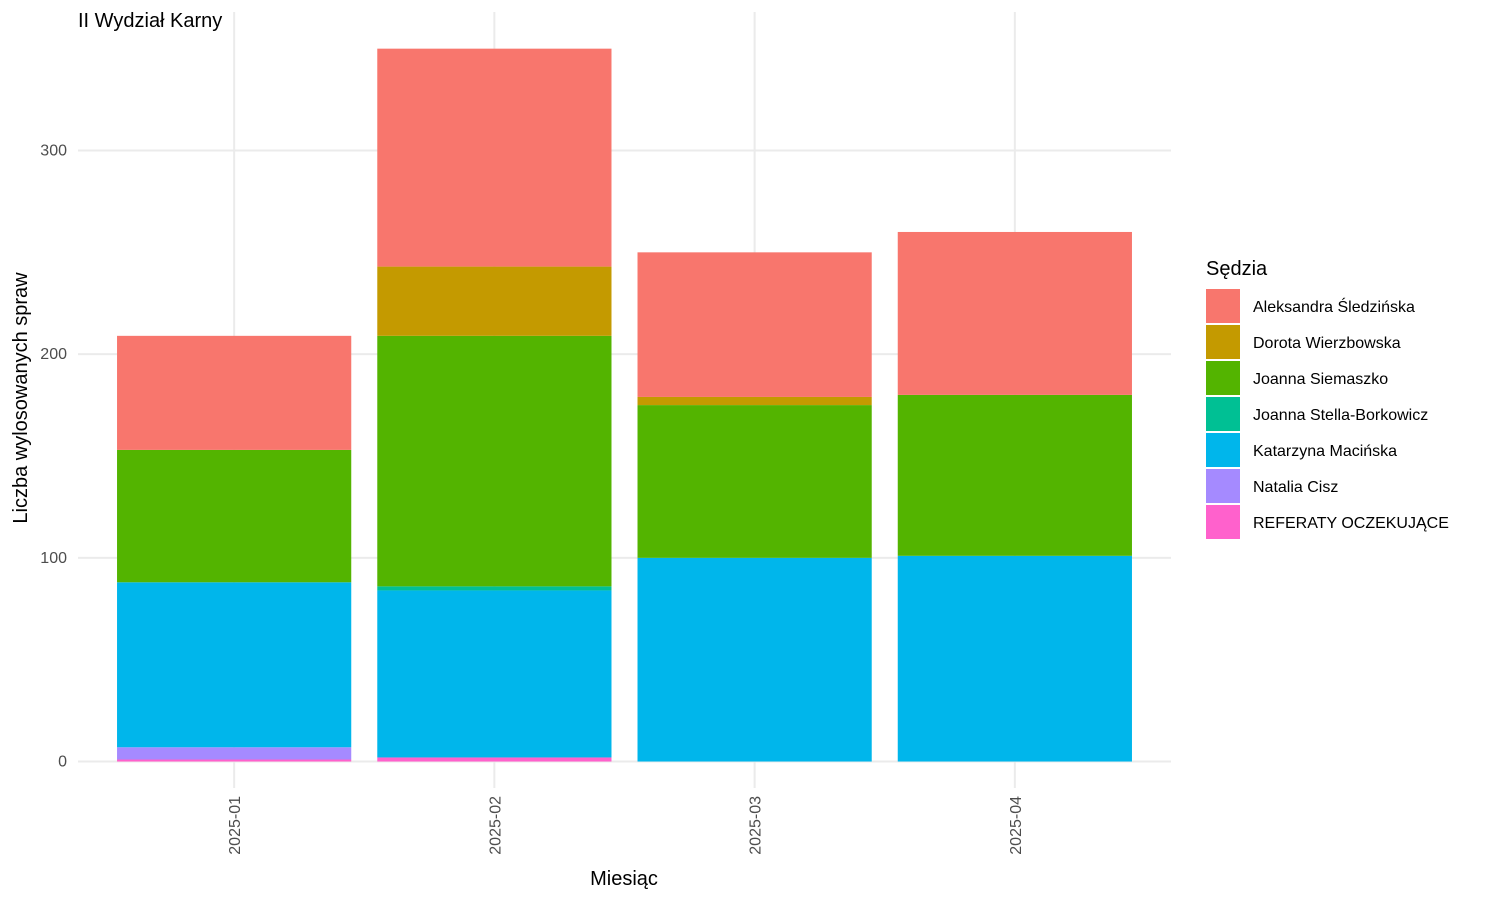 The height and width of the screenshot is (900, 1500). What do you see at coordinates (235, 825) in the screenshot?
I see `x-tick-label: 2025-01` at bounding box center [235, 825].